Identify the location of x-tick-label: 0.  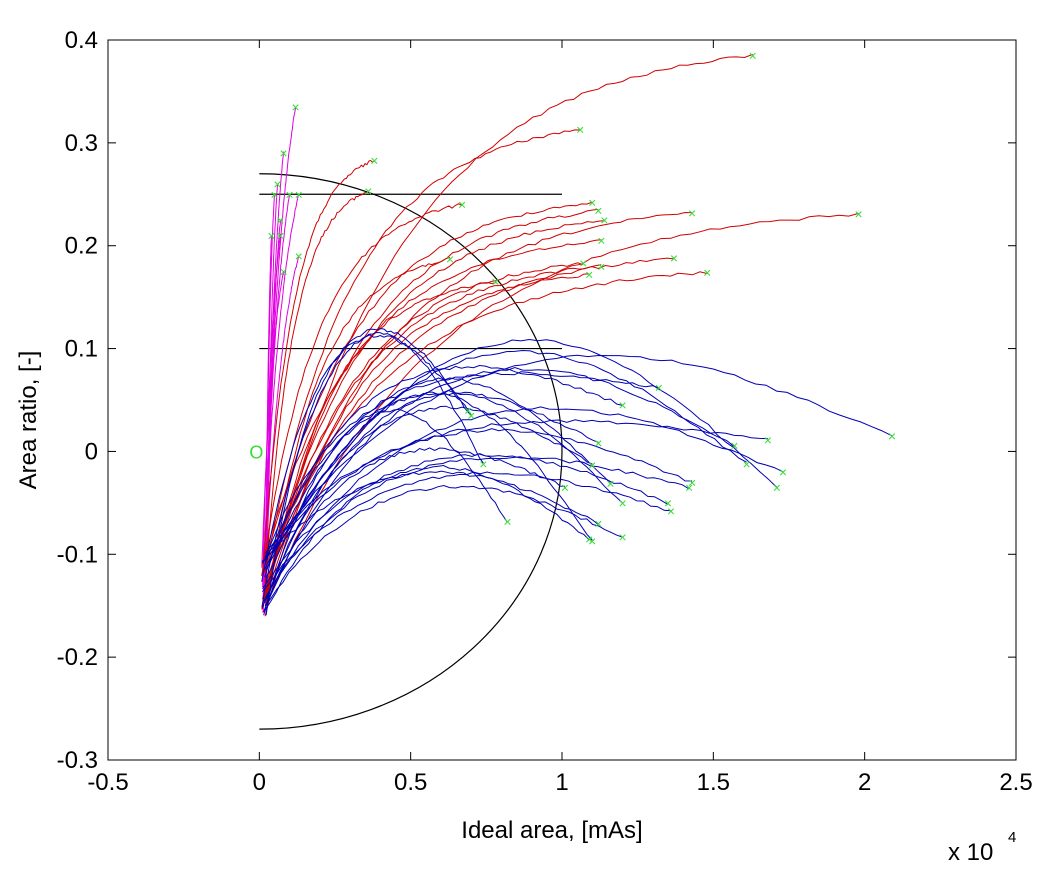
(259, 782).